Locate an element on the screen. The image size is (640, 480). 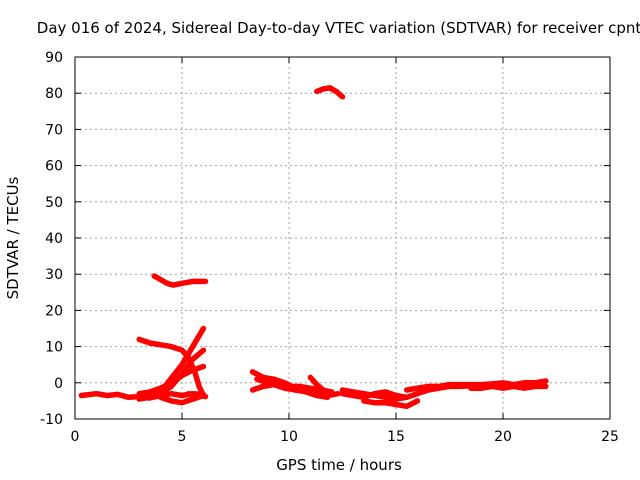
y-tick-label: 60 is located at coordinates (54, 167).